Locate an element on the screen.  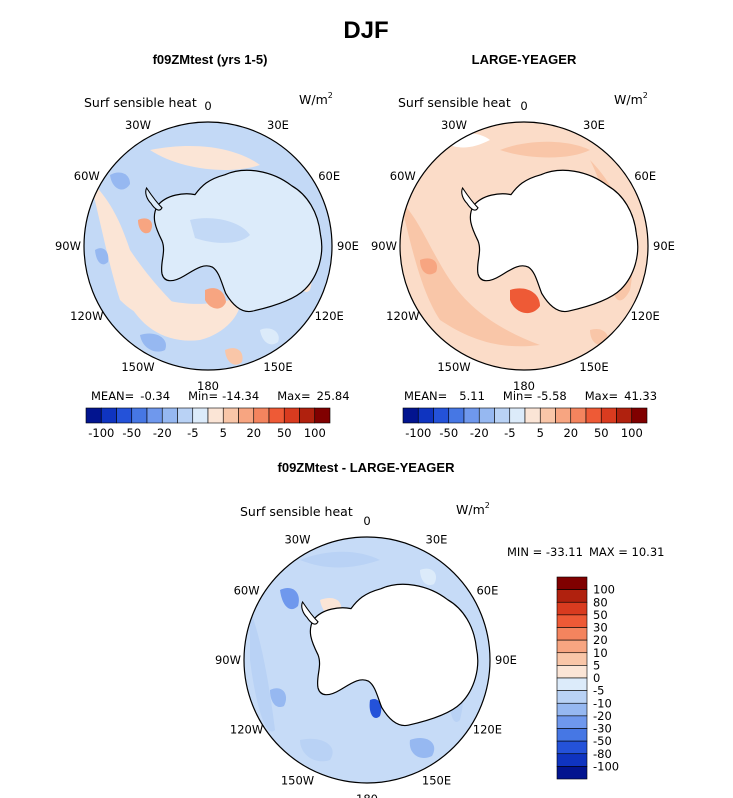
panel-1-boundary is located at coordinates (208, 246).